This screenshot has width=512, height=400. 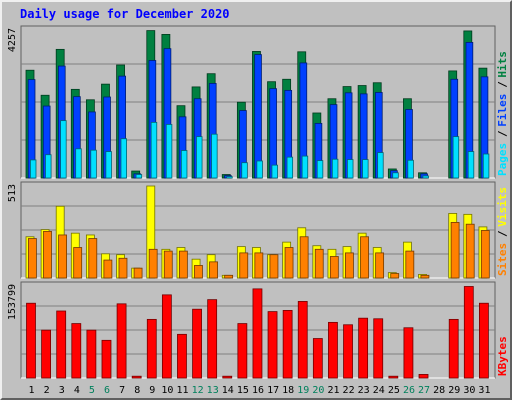 What do you see at coordinates (122, 390) in the screenshot?
I see `x-tick-label-day-7: 7` at bounding box center [122, 390].